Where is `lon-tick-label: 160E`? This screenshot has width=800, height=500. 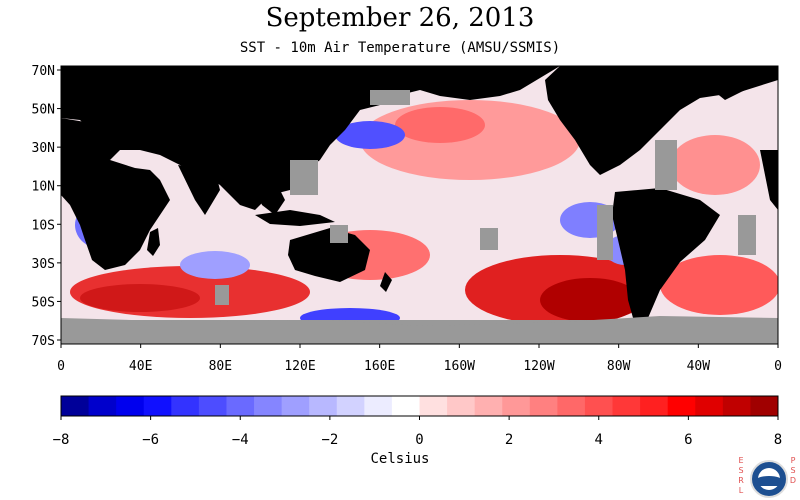 lon-tick-label: 160E is located at coordinates (379, 366).